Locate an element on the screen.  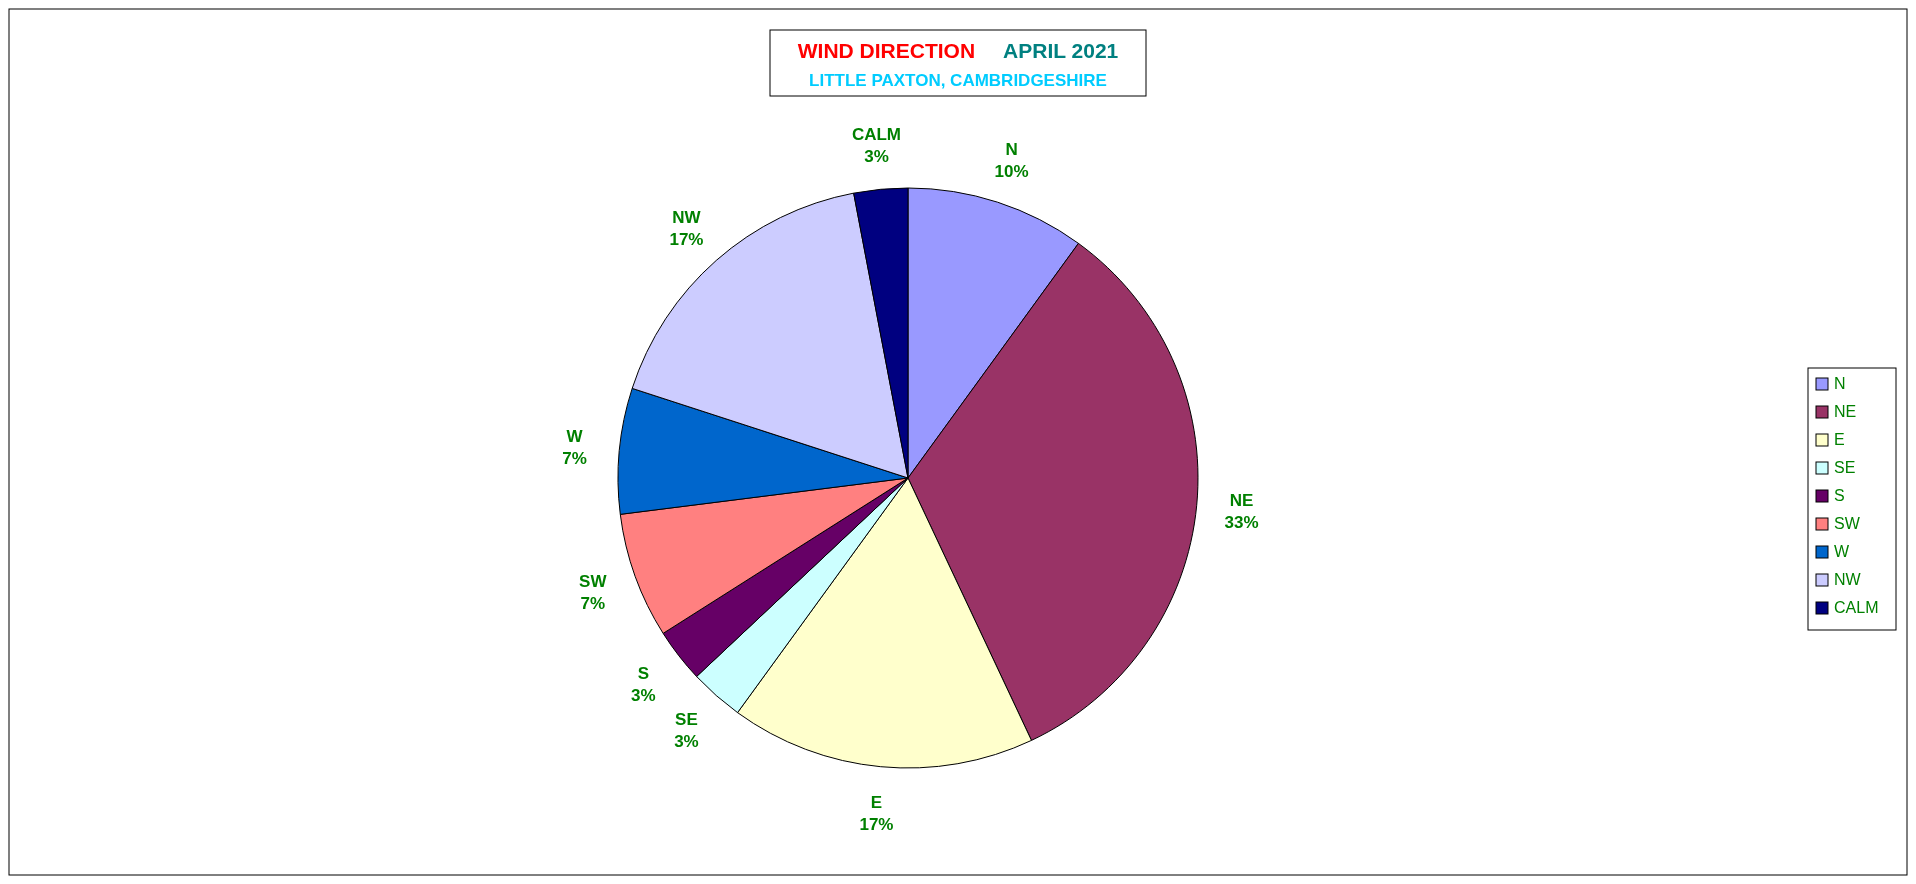
slice-label: E is located at coordinates (876, 802).